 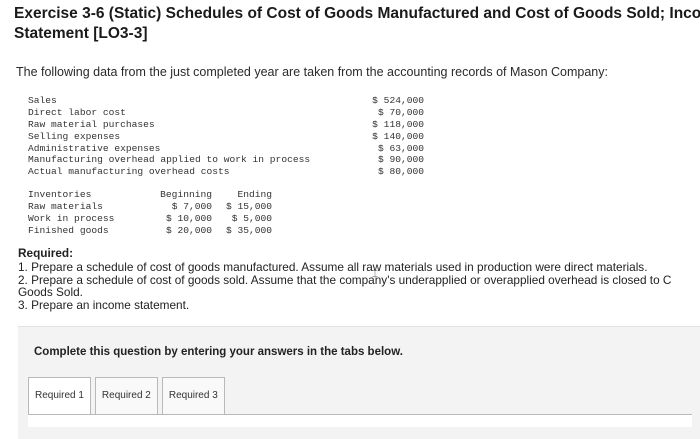 I want to click on inventory-ending: $ 15,000, so click(x=248, y=206).